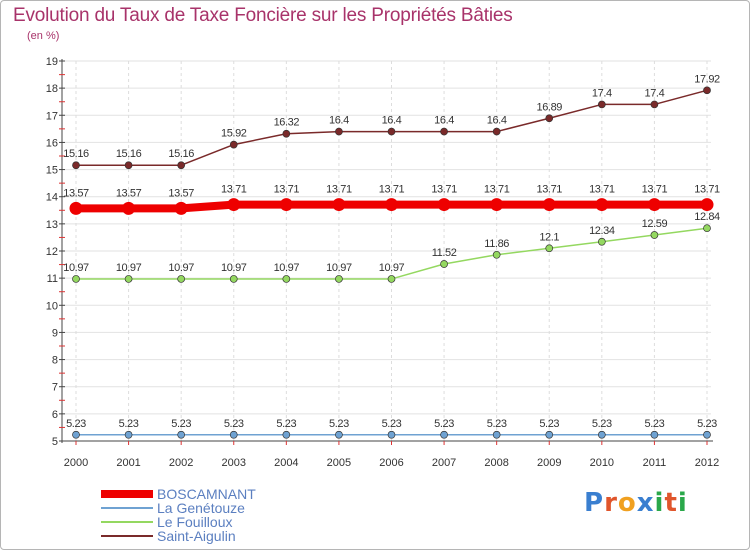 This screenshot has height=550, width=750. Describe the element at coordinates (127, 522) in the screenshot. I see `legend-swatch-le-fouilloux` at that location.